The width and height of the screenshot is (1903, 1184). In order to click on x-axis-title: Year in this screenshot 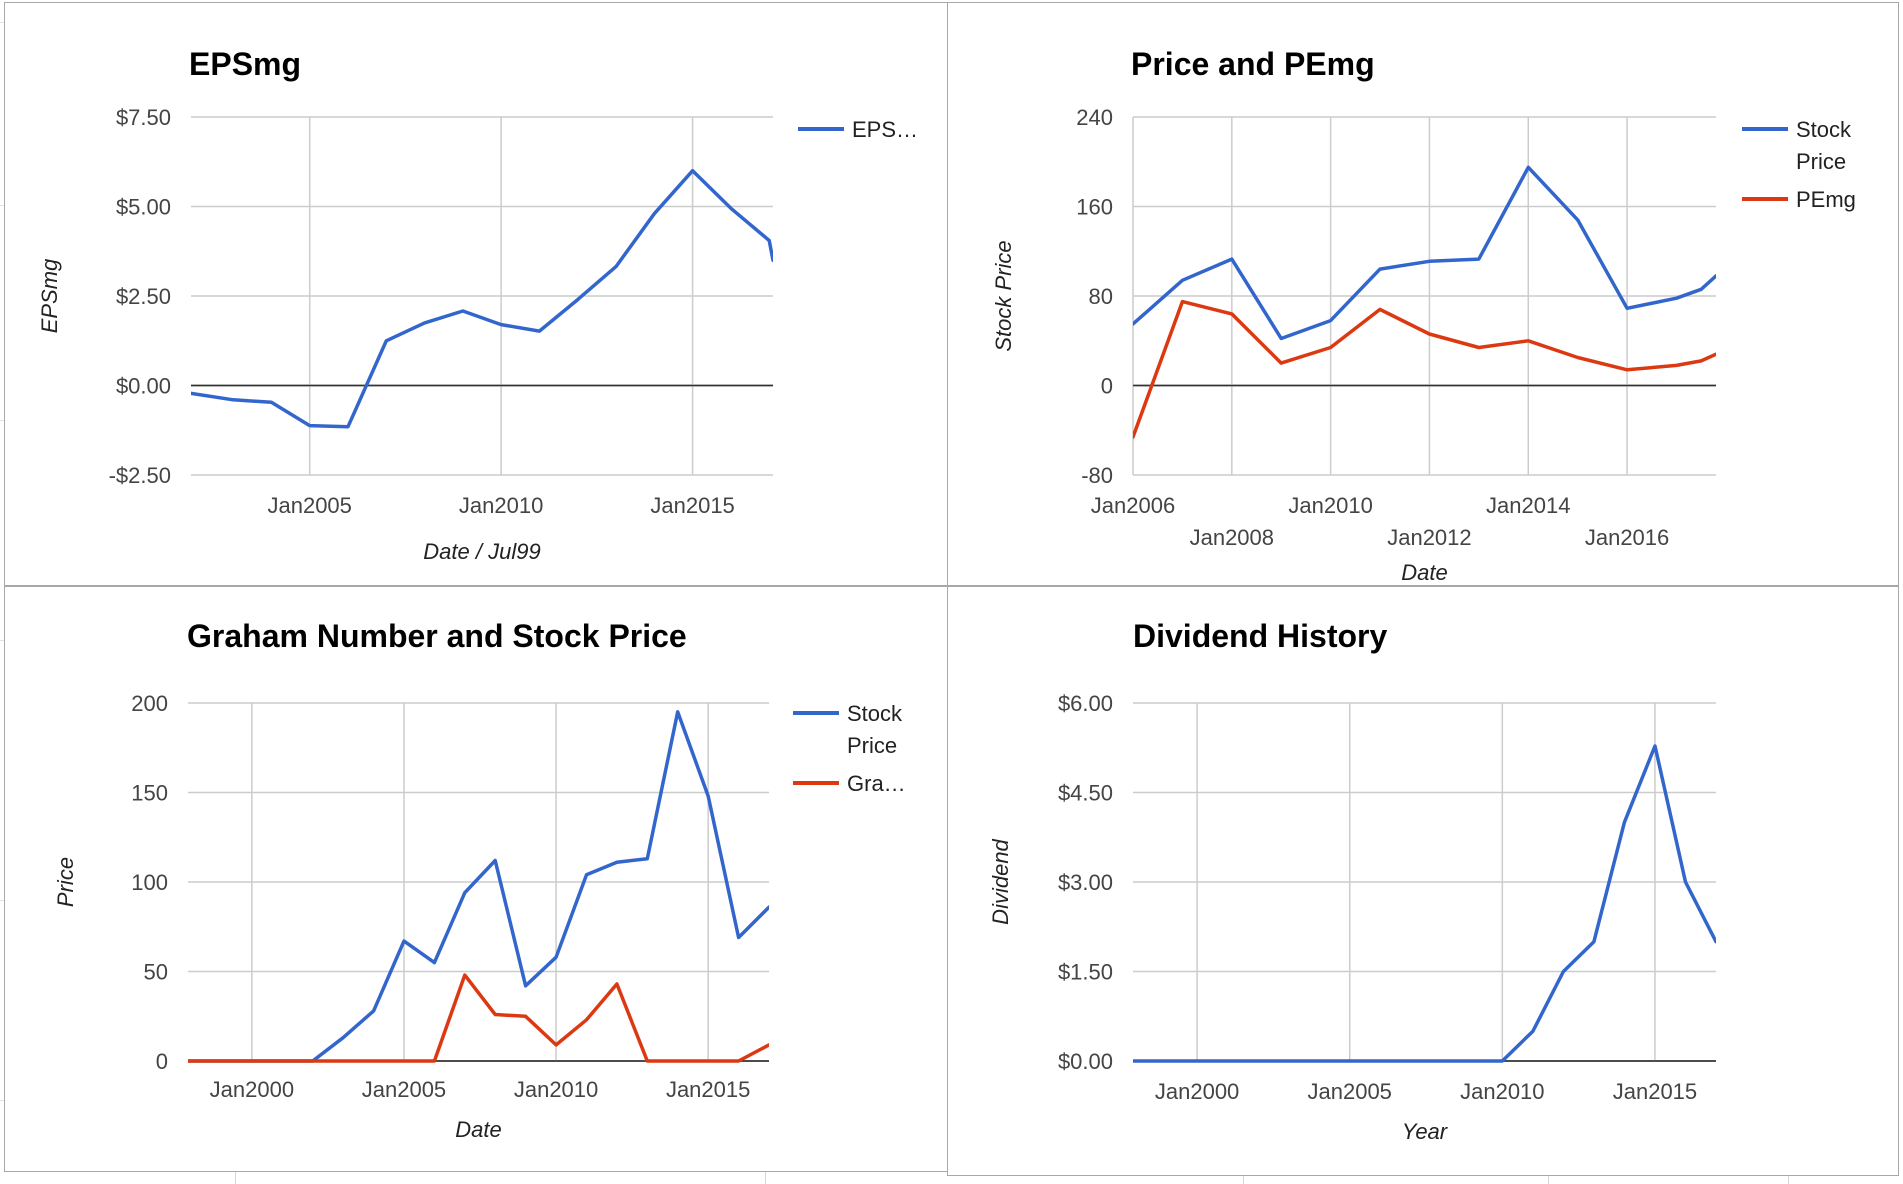, I will do `click(1425, 1131)`.